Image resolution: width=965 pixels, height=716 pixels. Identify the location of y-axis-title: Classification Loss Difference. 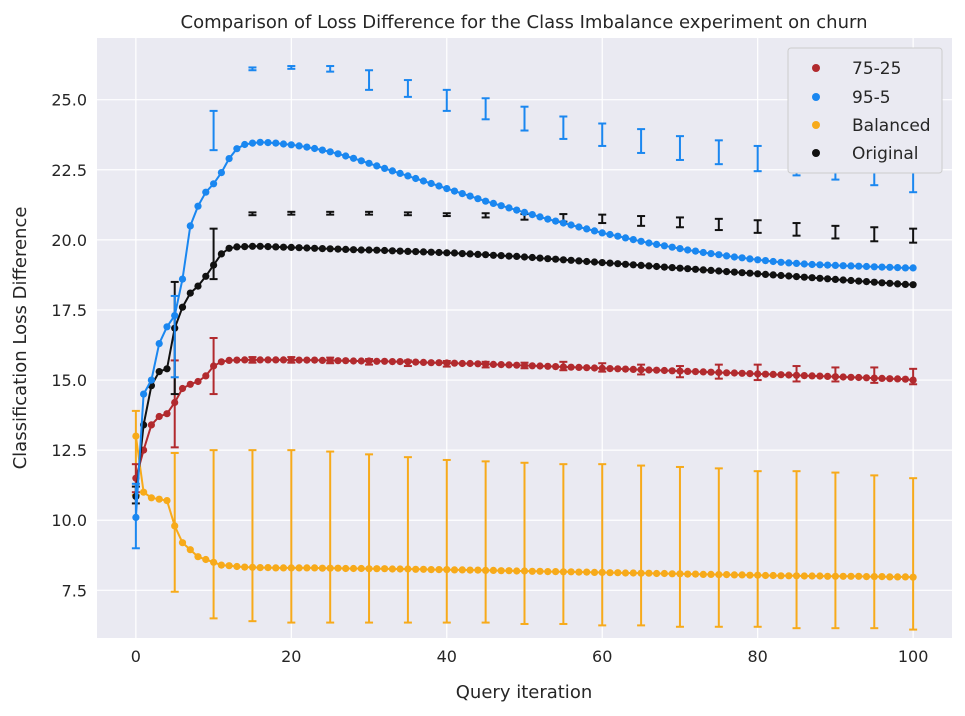
(20, 338).